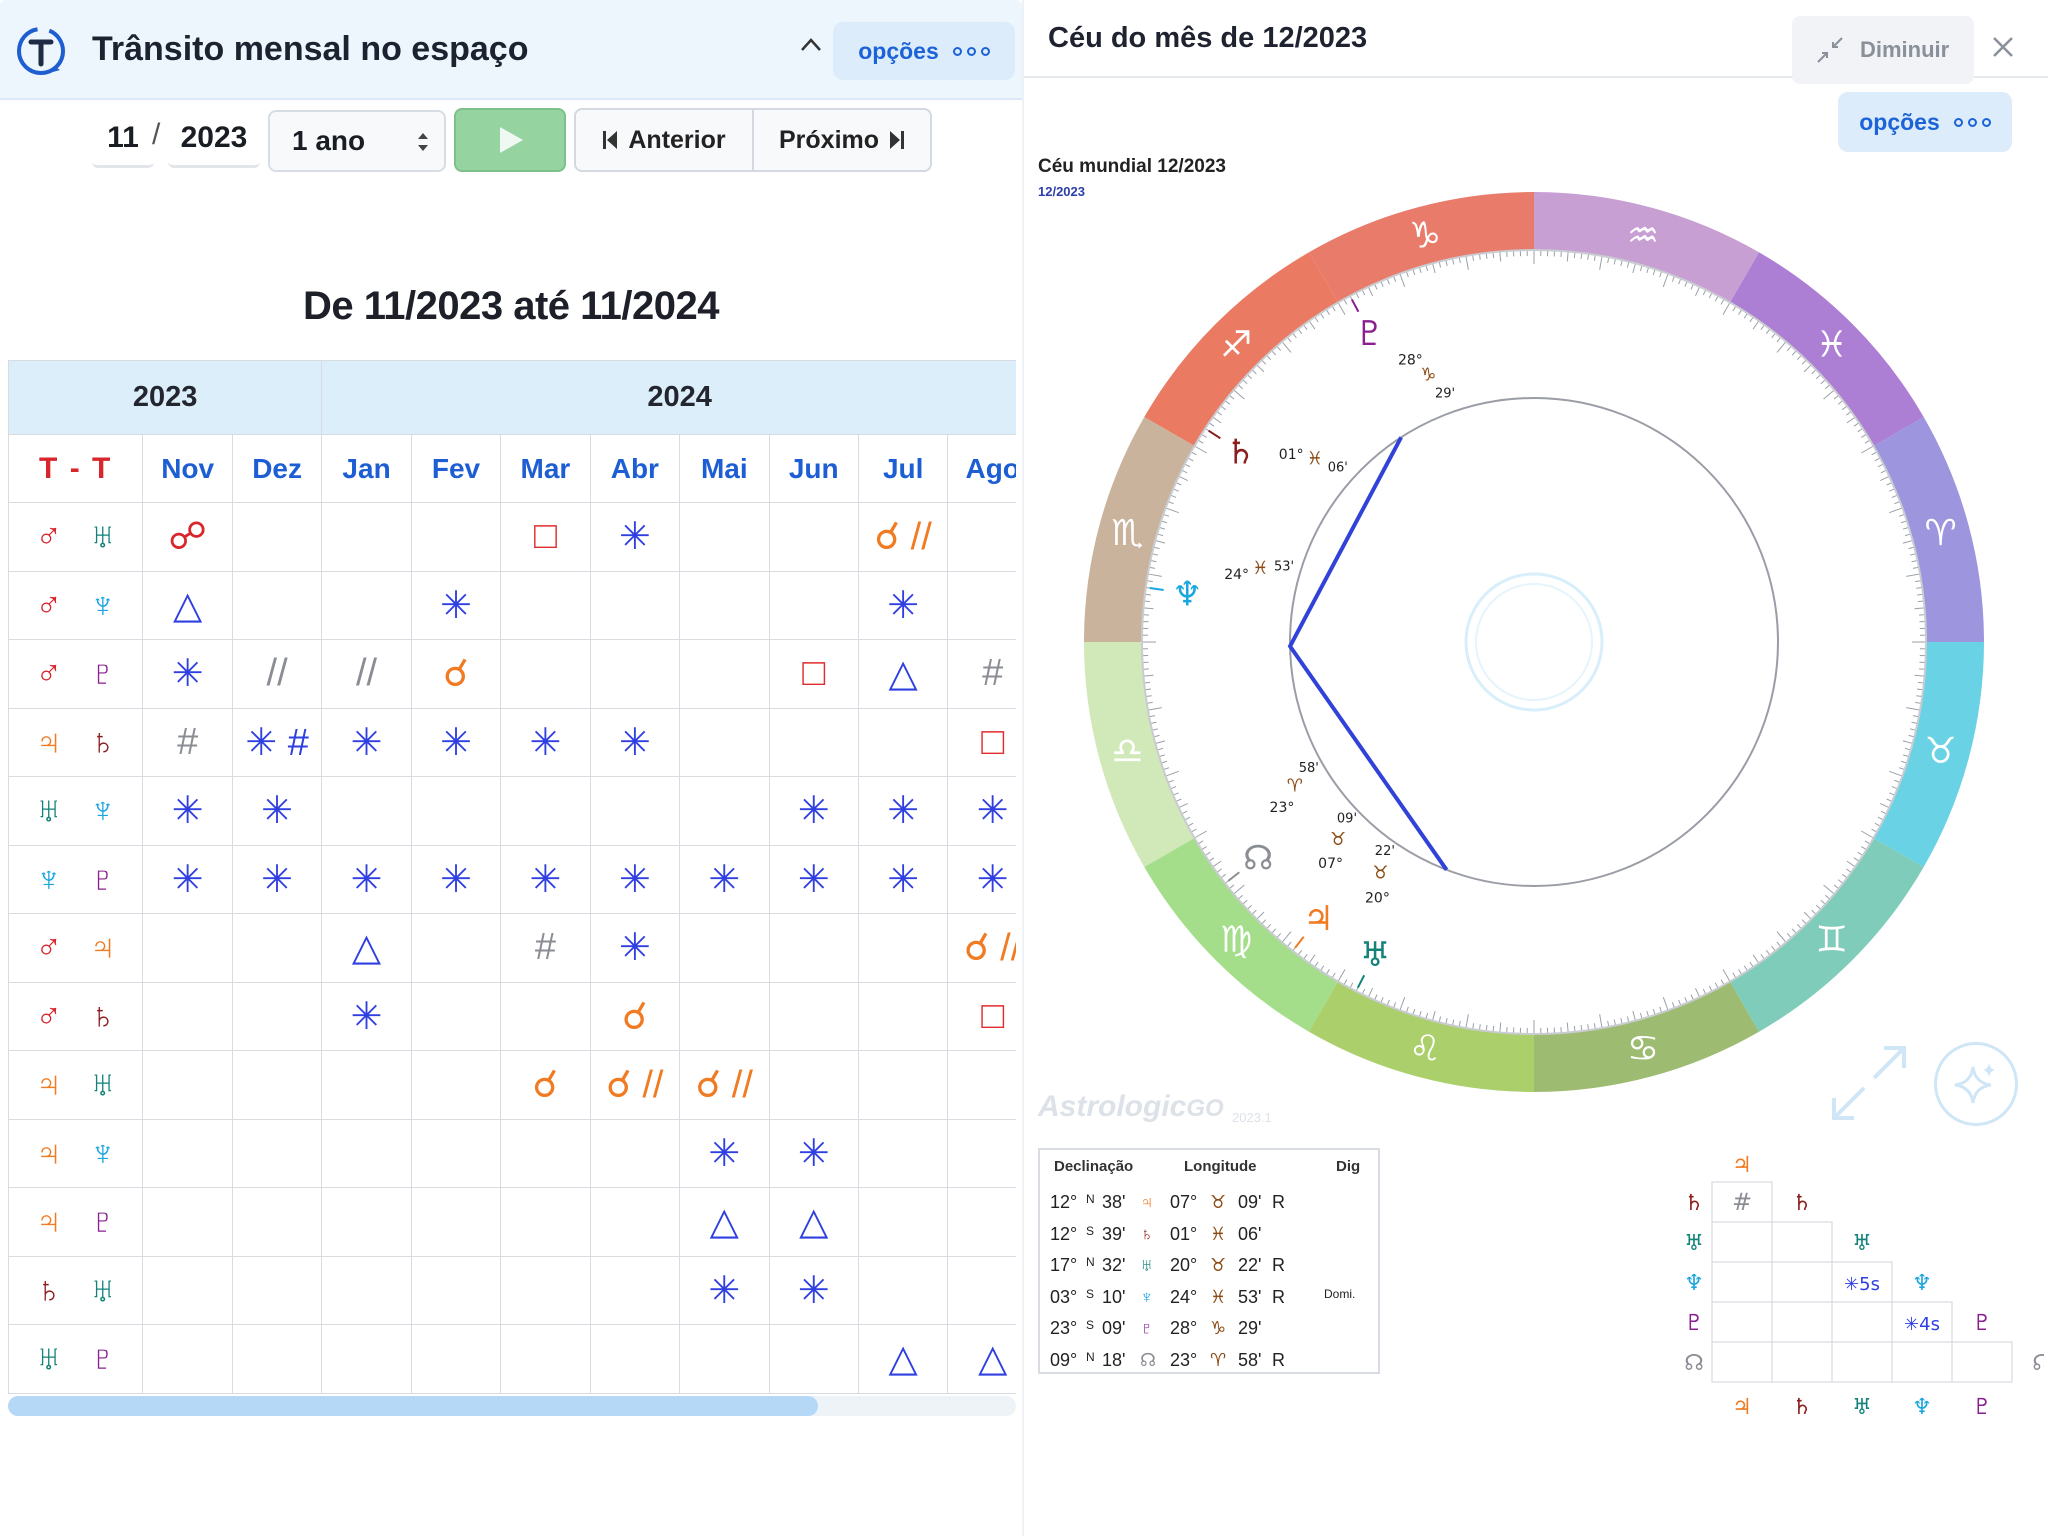 Image resolution: width=2048 pixels, height=1536 pixels. Describe the element at coordinates (545, 1085) in the screenshot. I see `aspect-cell: ☌` at that location.